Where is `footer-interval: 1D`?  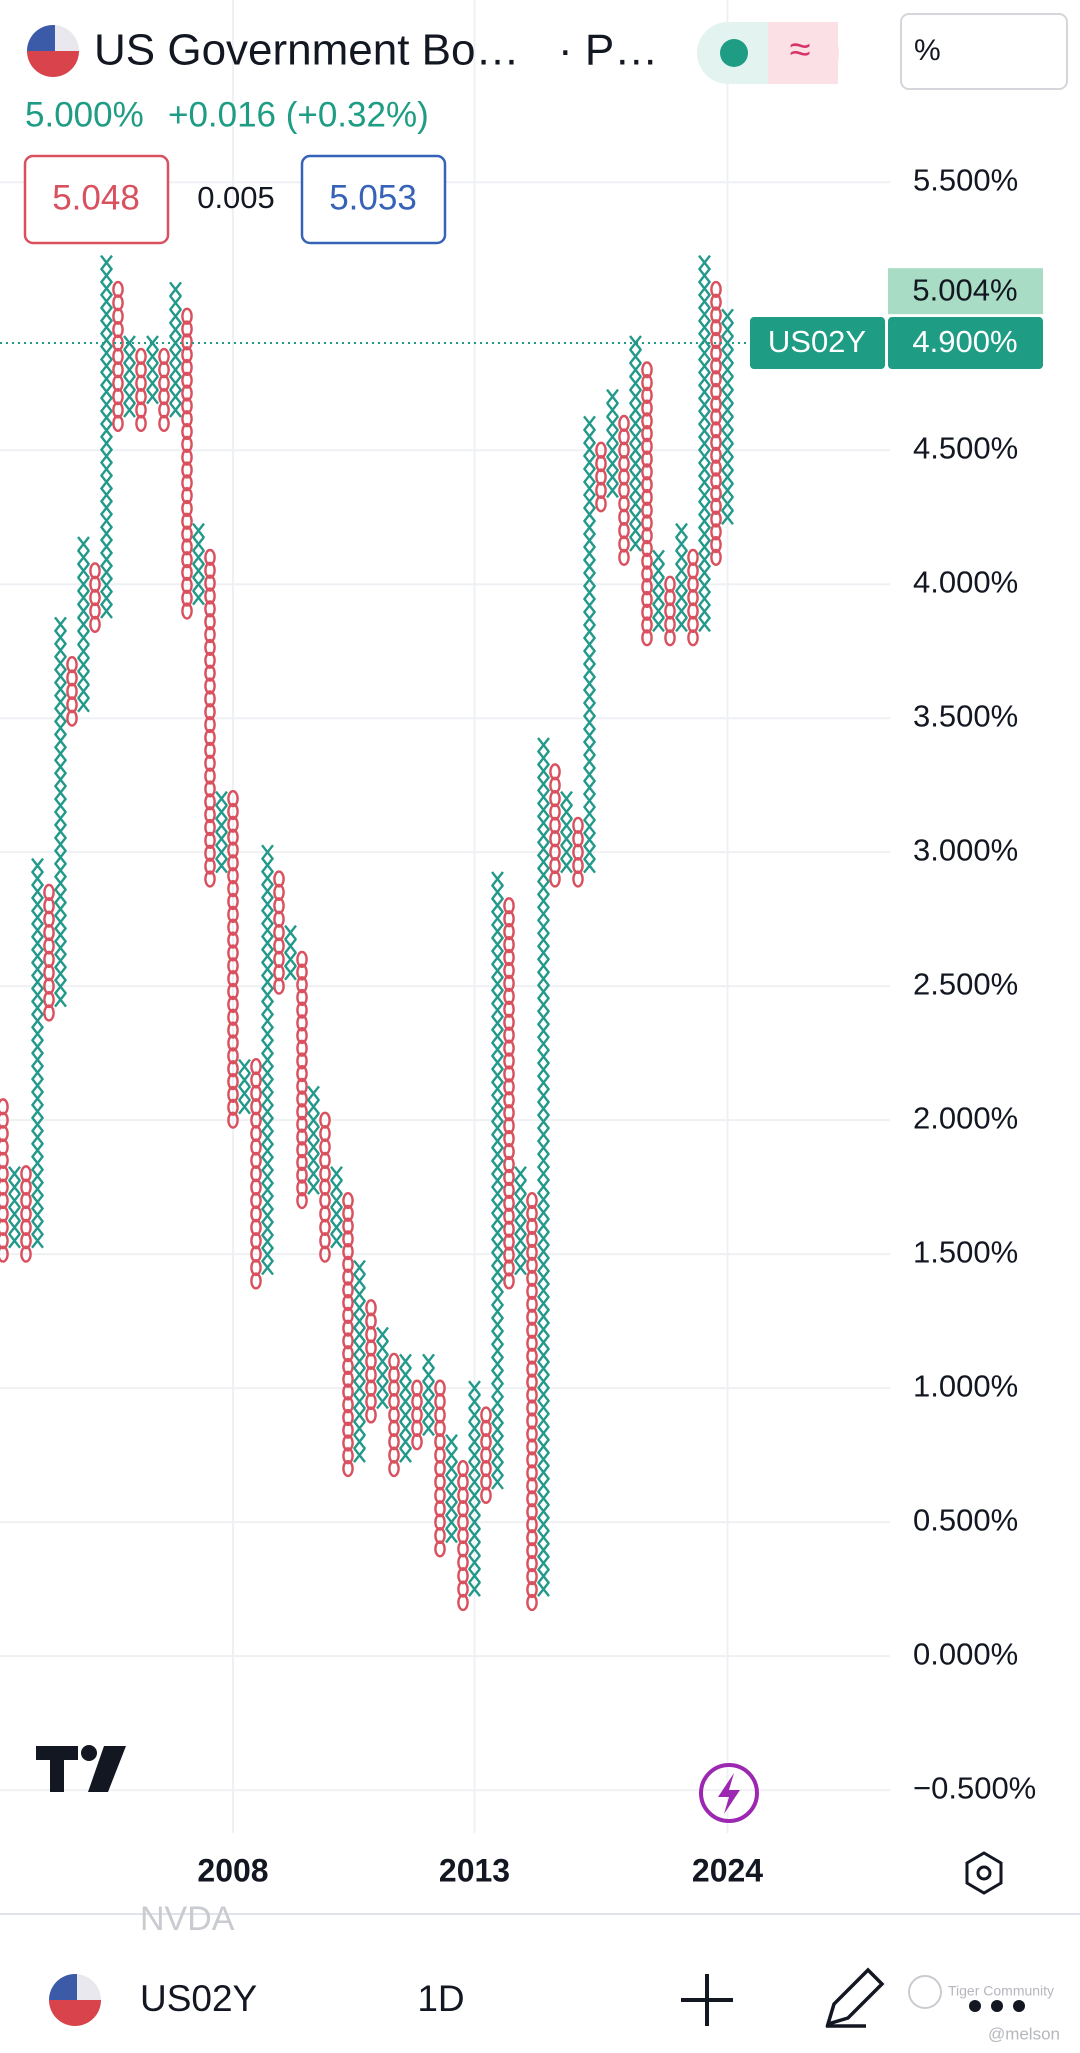
footer-interval: 1D is located at coordinates (440, 1998).